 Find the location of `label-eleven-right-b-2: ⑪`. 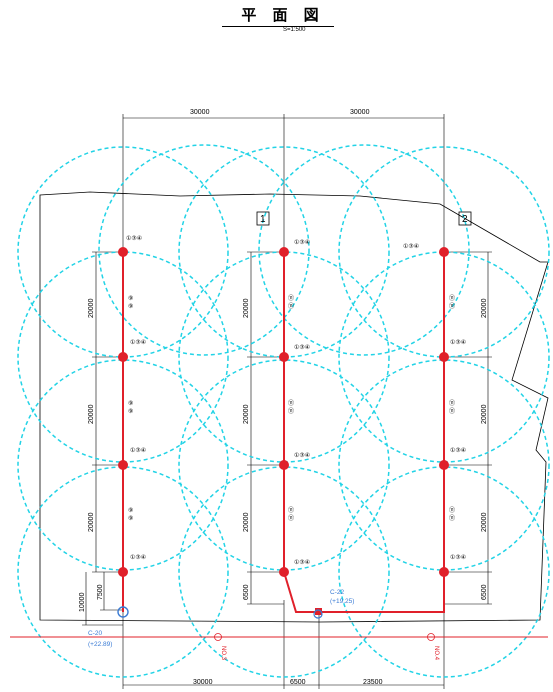

label-eleven-right-b-2: ⑪ is located at coordinates (452, 518).